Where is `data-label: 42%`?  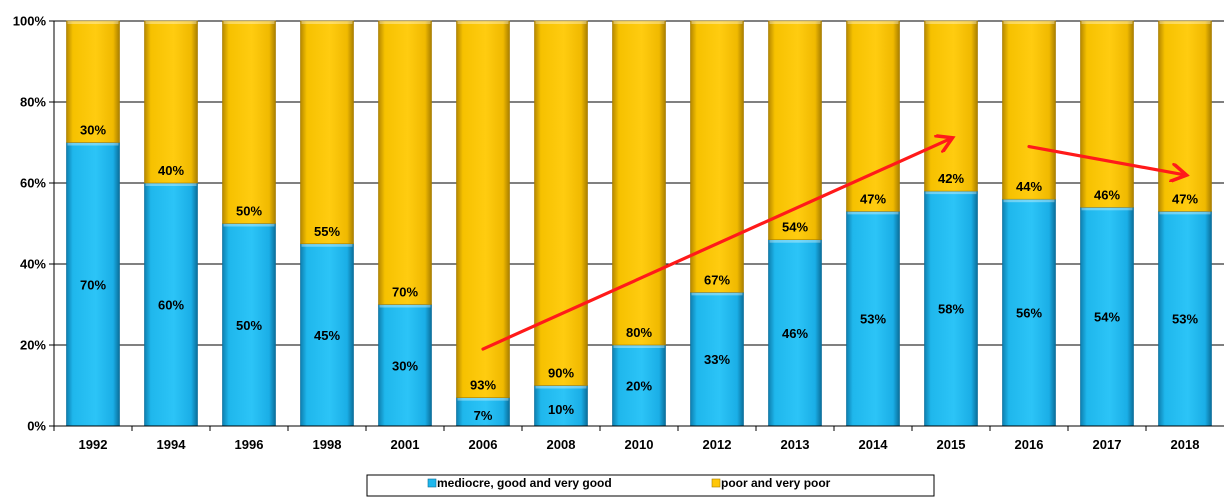
data-label: 42% is located at coordinates (951, 178).